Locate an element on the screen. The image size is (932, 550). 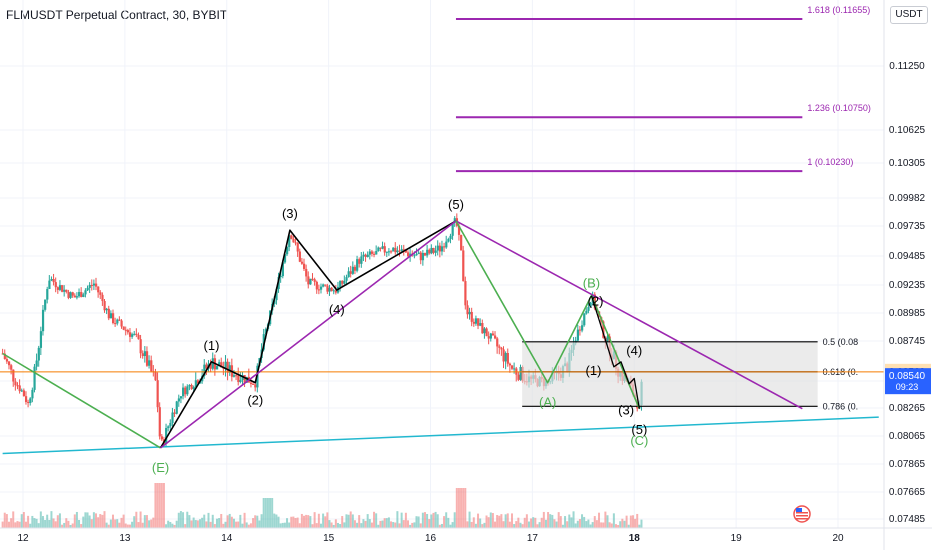
current-price-badge is located at coordinates (908, 381).